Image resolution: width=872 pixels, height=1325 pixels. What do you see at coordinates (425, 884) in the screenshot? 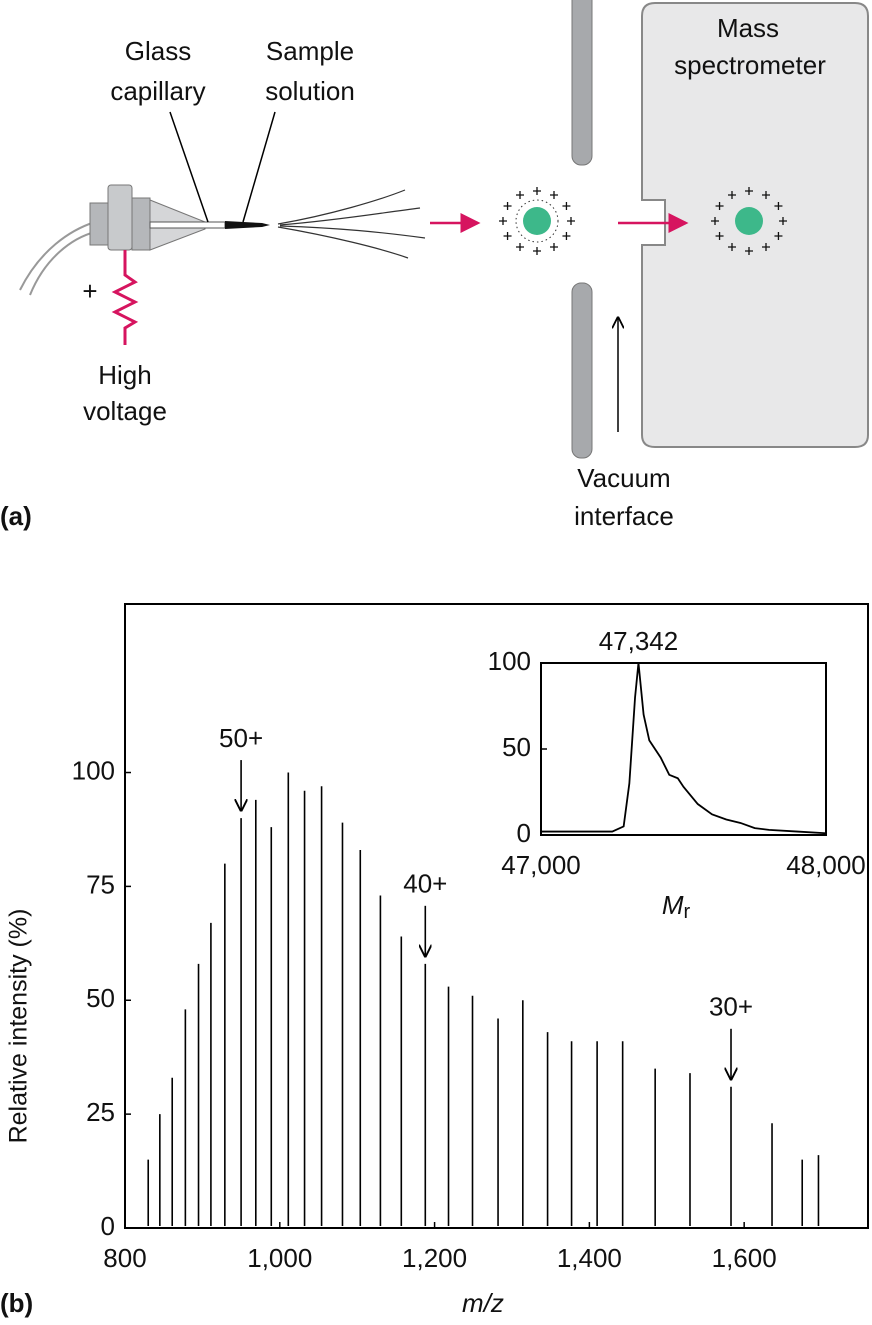
I see `annotation: 40+` at bounding box center [425, 884].